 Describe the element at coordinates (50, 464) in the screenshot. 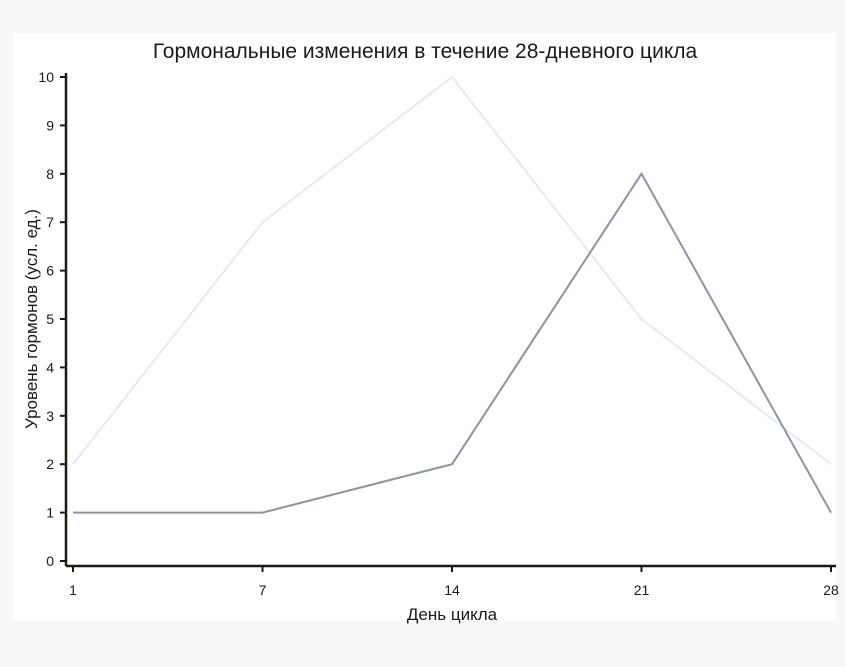

I see `y-tick-label: 2` at that location.